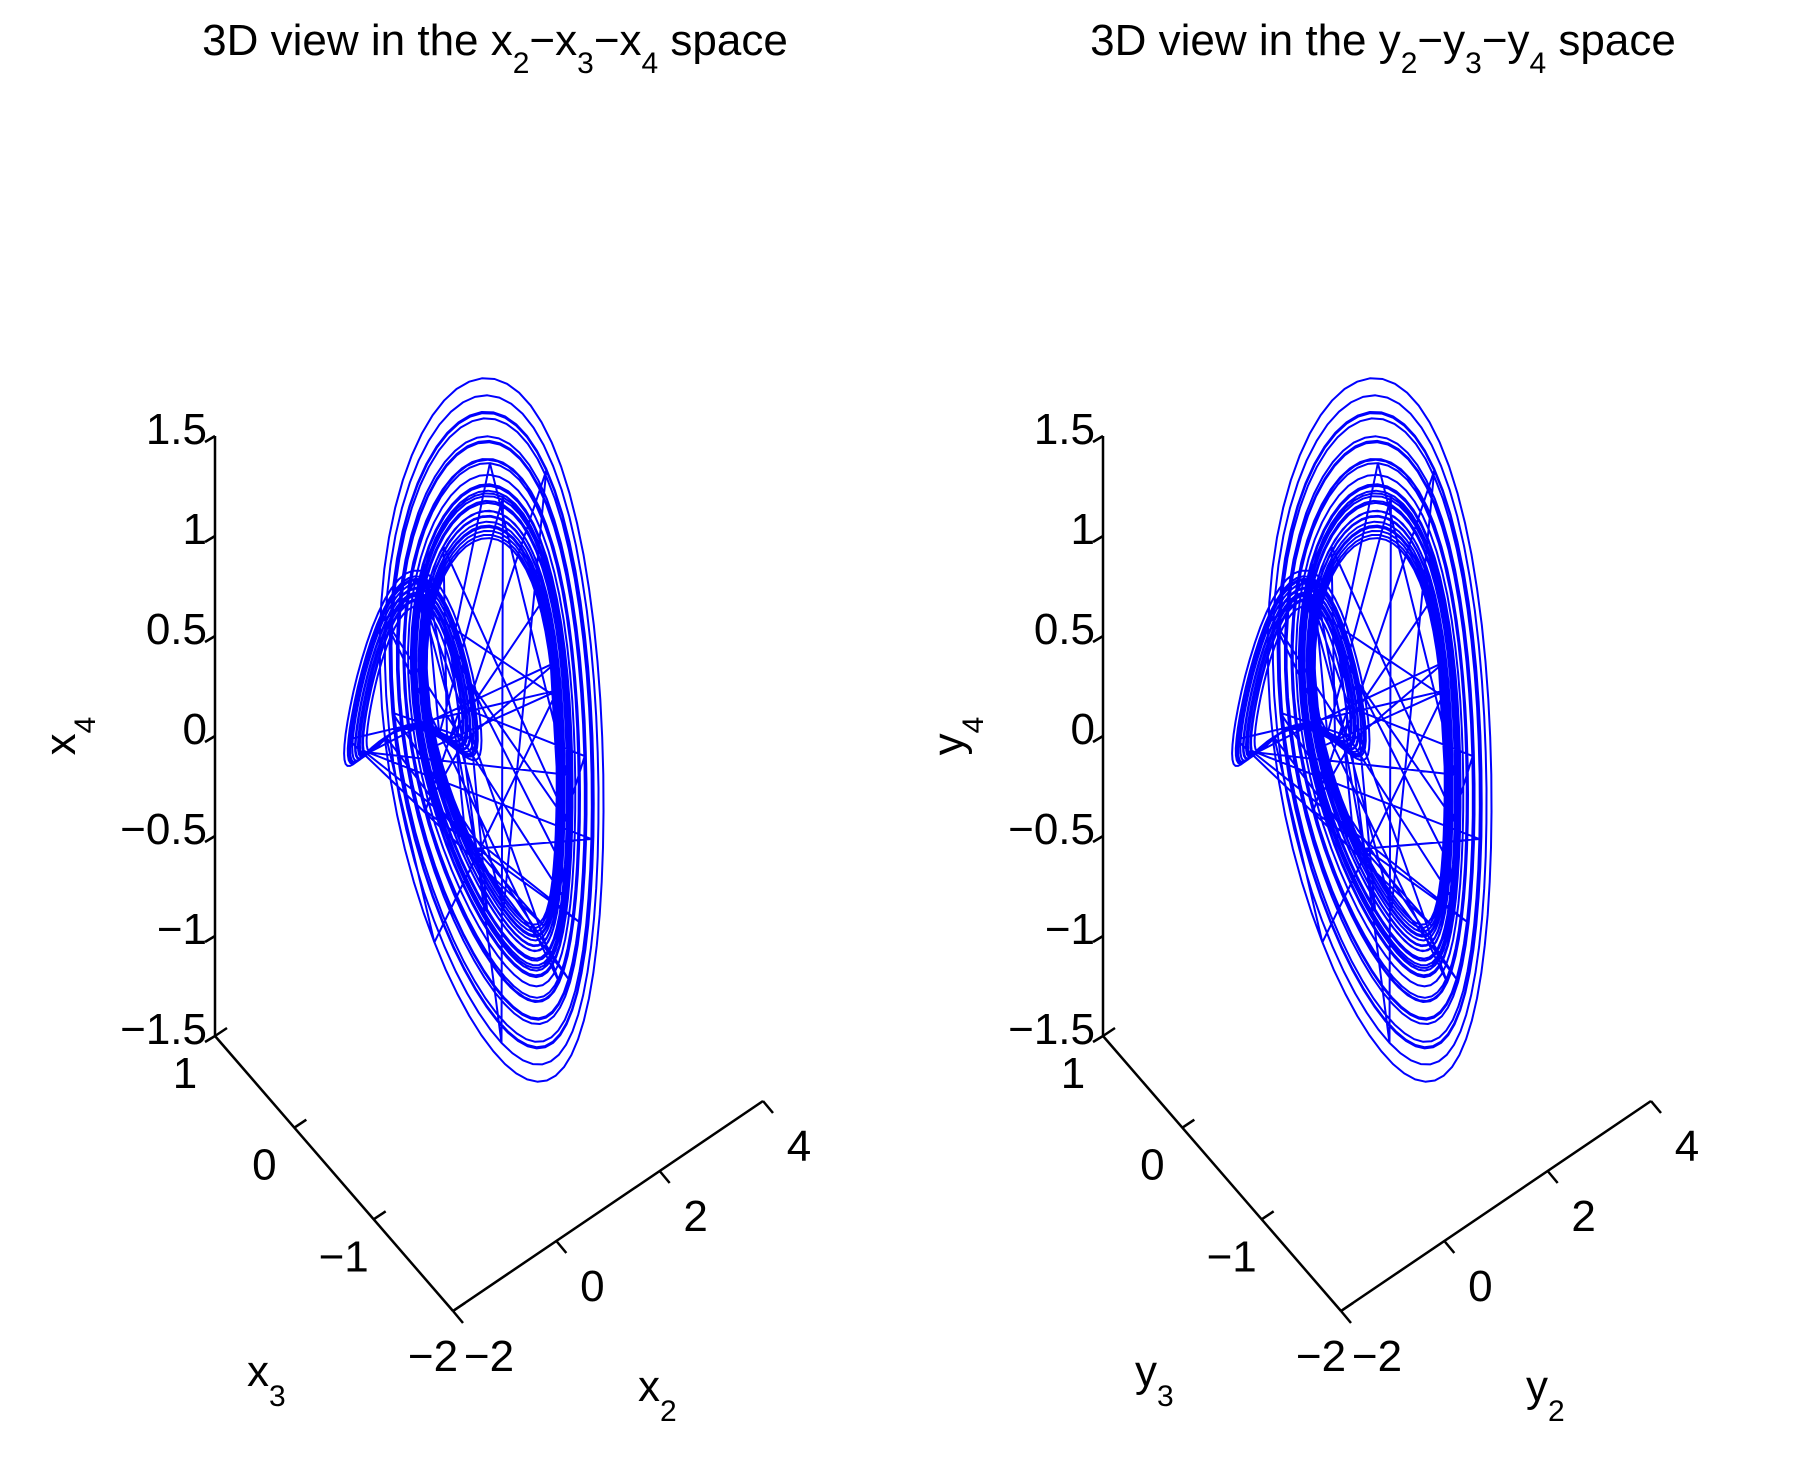 The width and height of the screenshot is (1803, 1458). I want to click on chart-title: 3D view in the y2−y3−y4 space, so click(1383, 48).